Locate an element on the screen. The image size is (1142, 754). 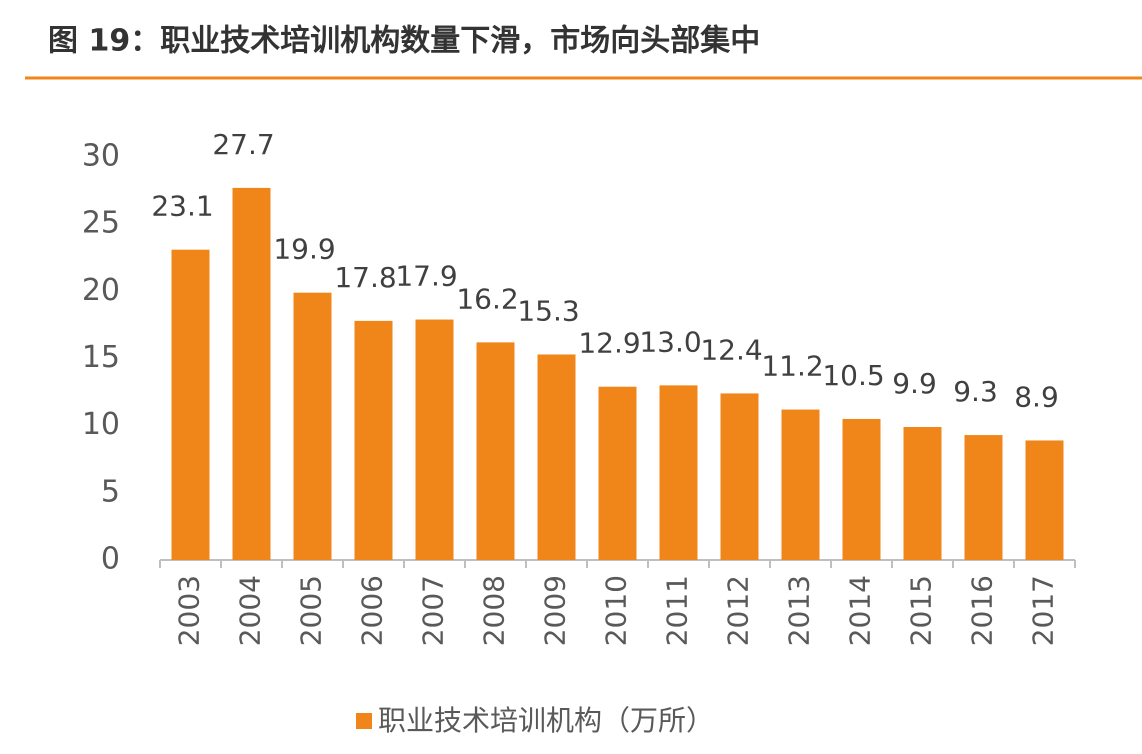
data-label: 16.2 is located at coordinates (487, 298).